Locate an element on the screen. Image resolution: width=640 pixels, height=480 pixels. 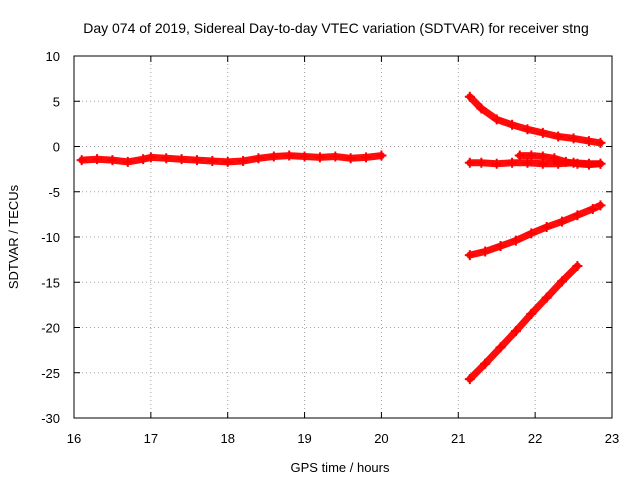
y-tick-label: 10 is located at coordinates (53, 56).